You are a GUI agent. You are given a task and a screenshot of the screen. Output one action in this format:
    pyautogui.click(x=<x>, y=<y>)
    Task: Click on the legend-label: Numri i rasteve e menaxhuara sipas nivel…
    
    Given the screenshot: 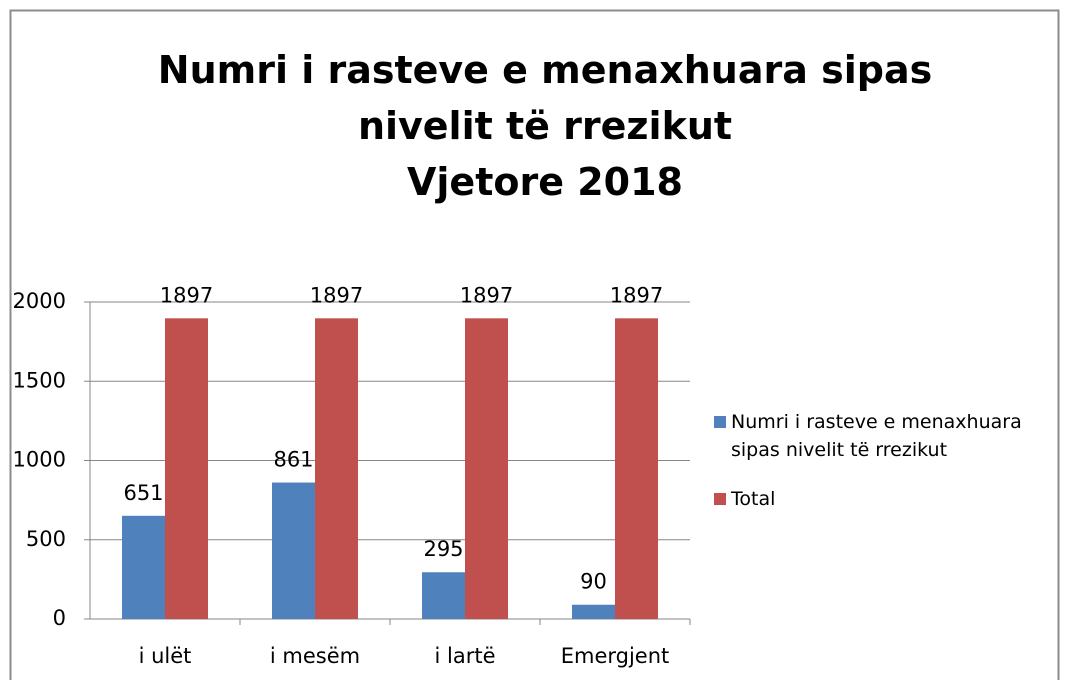 What is the action you would take?
    pyautogui.click(x=876, y=436)
    